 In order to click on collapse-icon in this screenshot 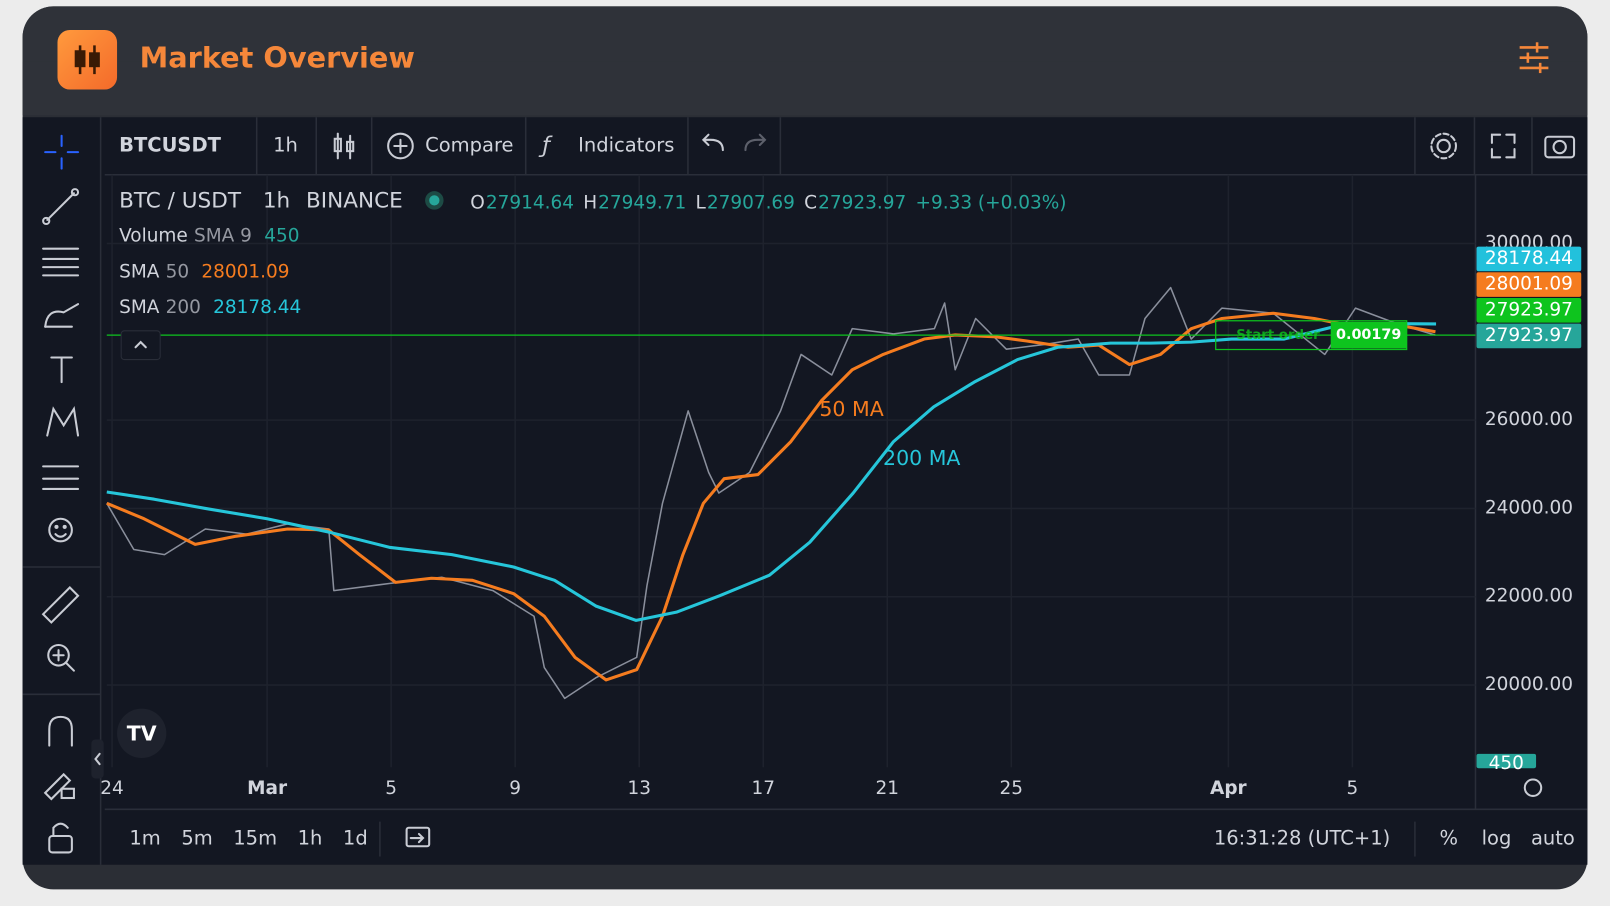, I will do `click(140, 344)`.